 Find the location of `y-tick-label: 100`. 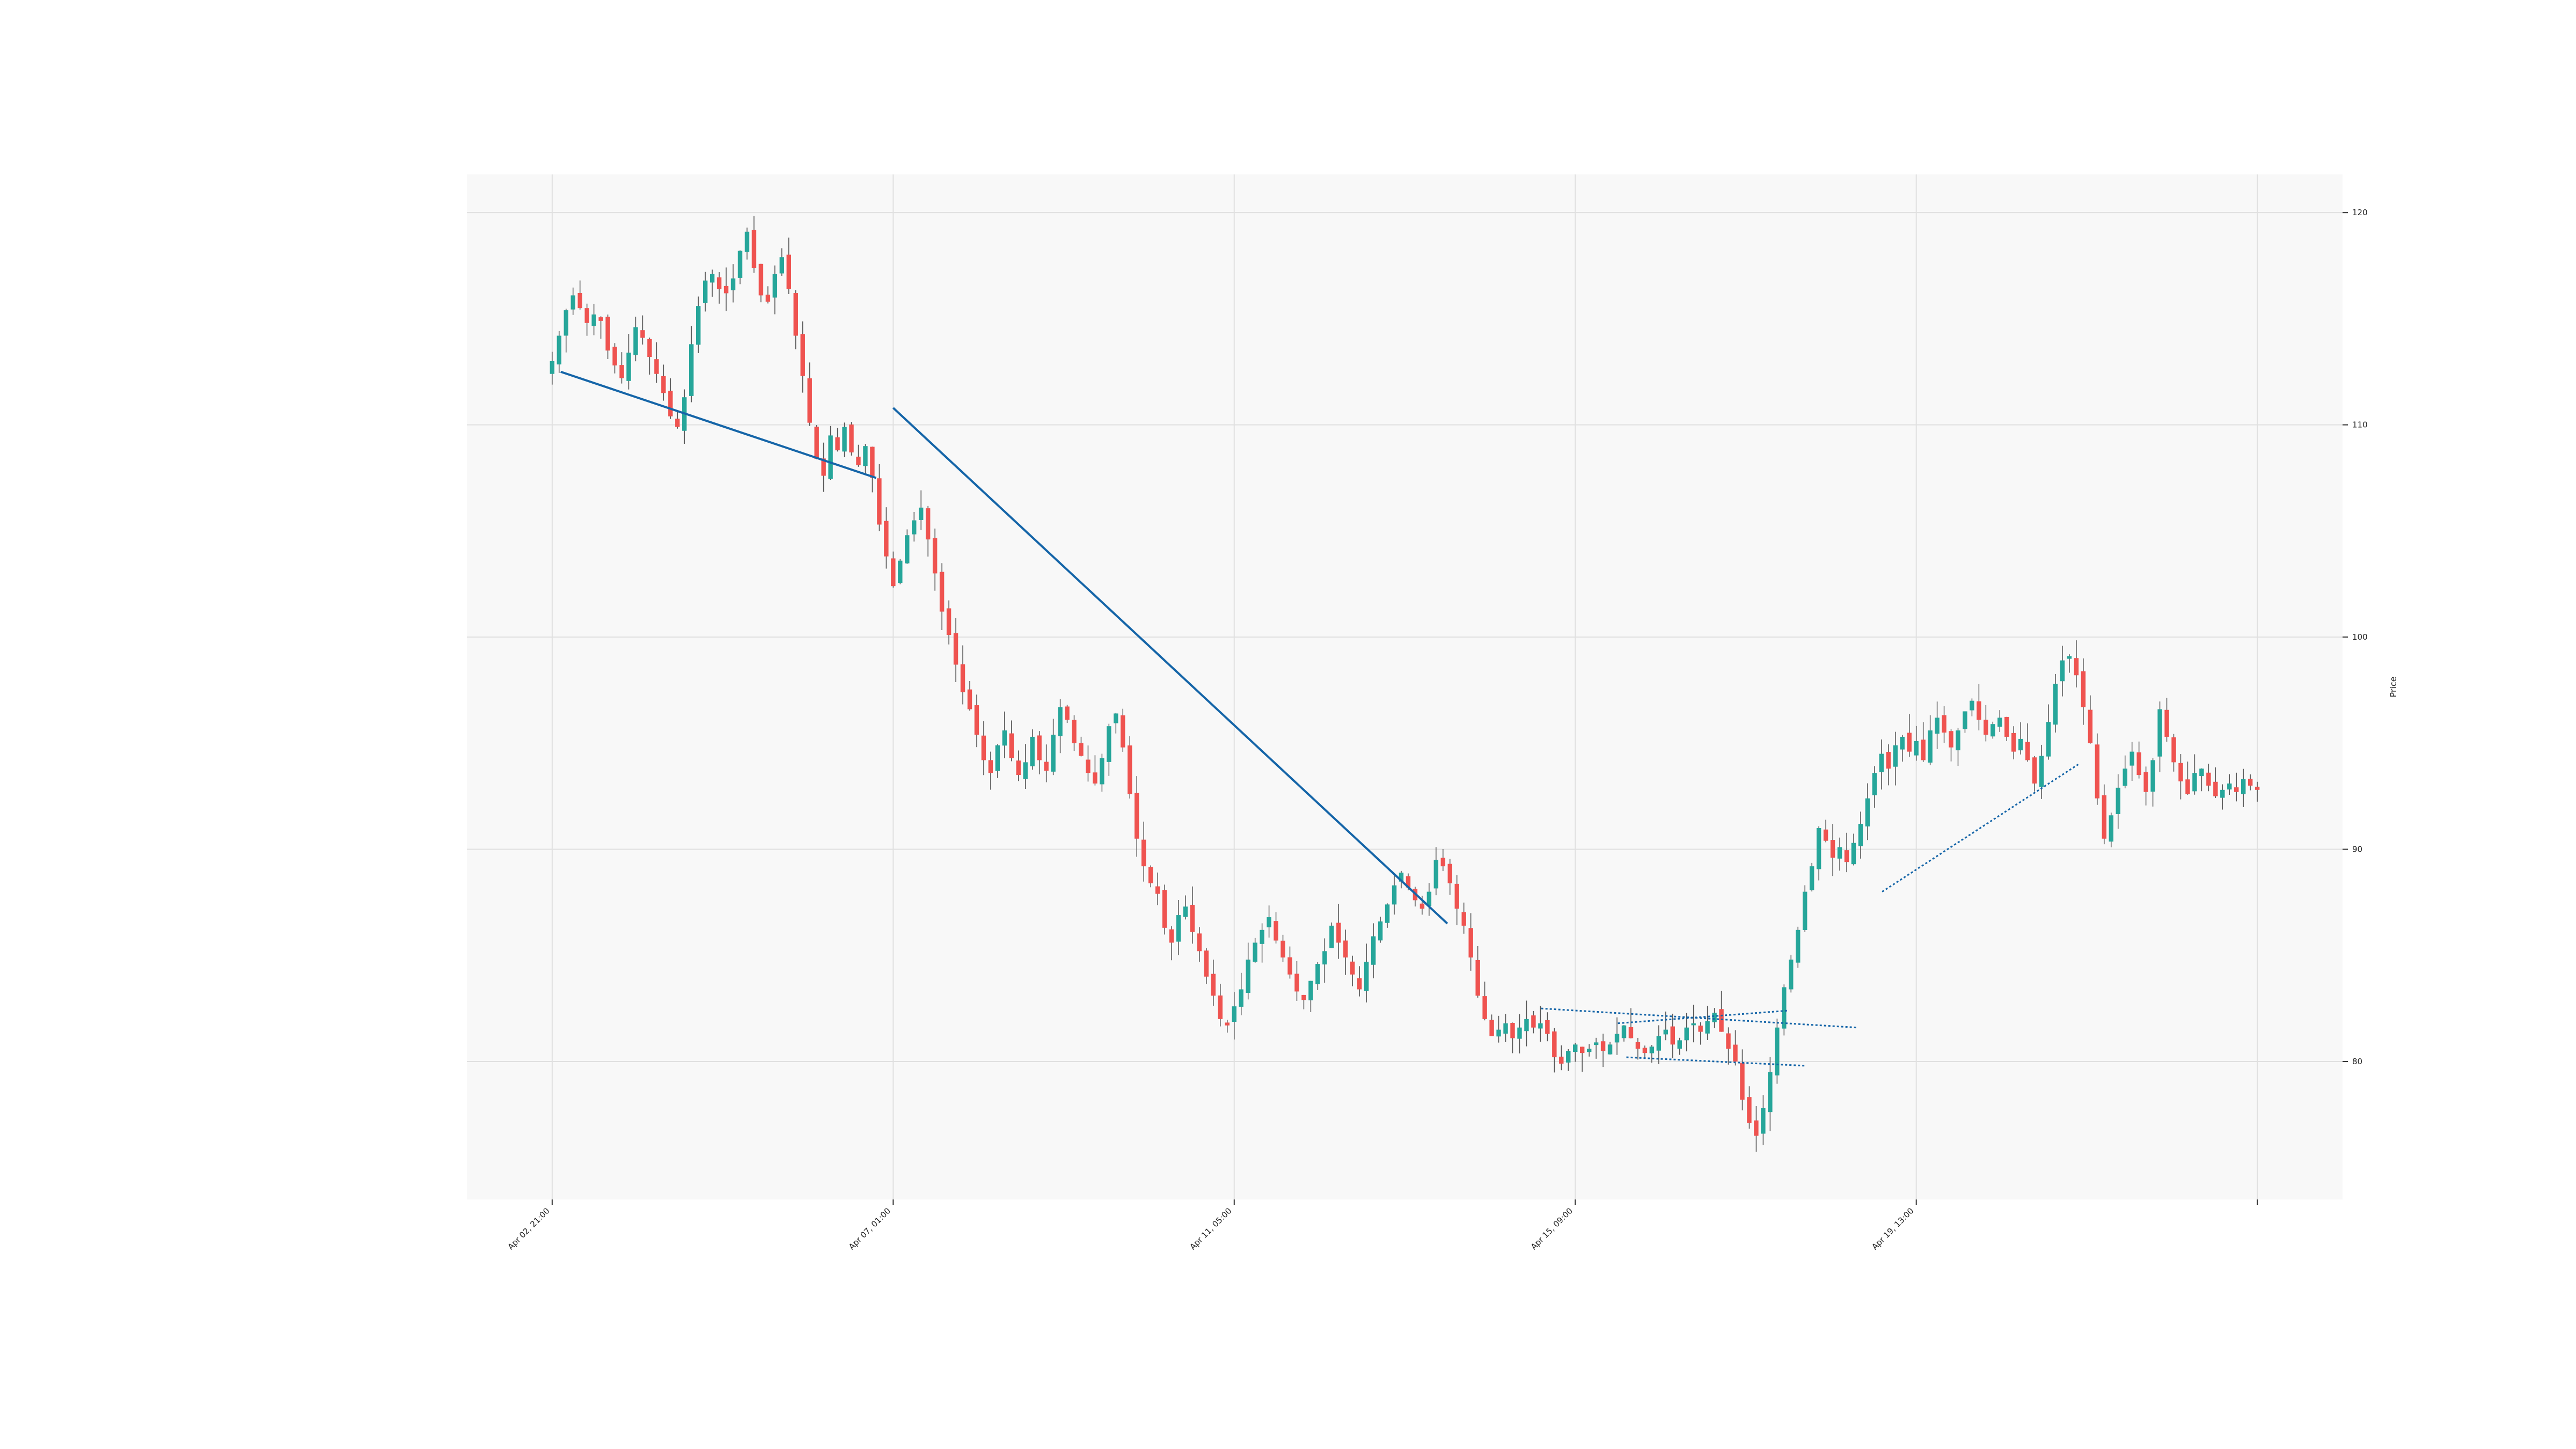

y-tick-label: 100 is located at coordinates (2360, 637).